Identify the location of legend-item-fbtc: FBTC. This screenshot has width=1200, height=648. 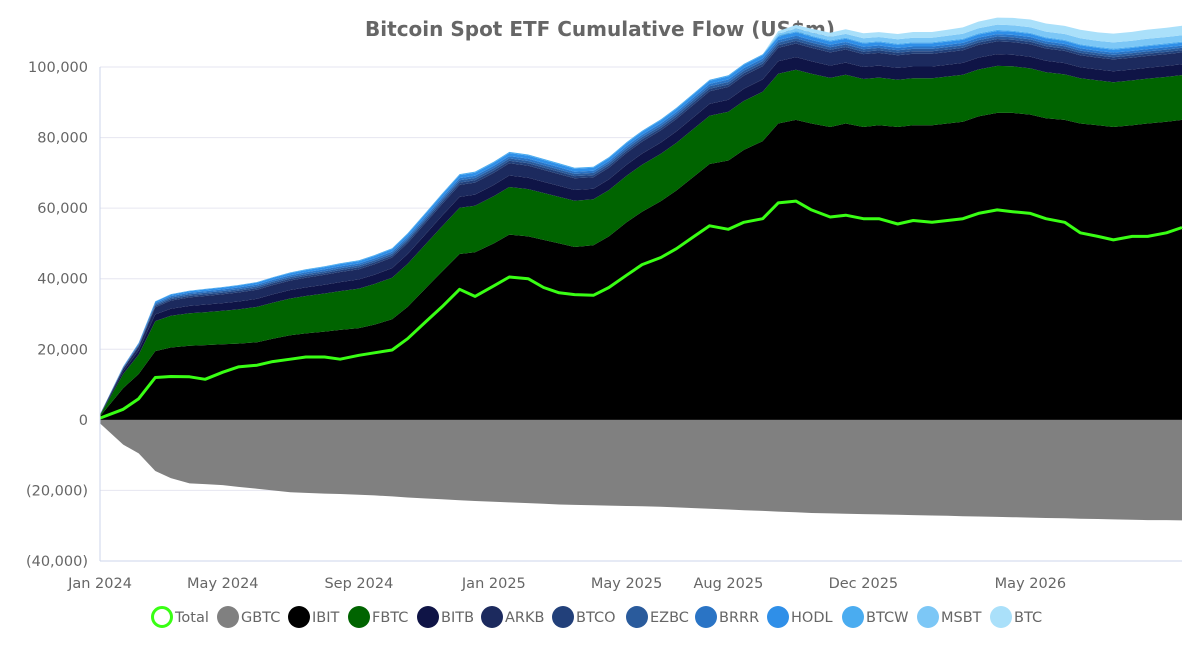
(378, 617).